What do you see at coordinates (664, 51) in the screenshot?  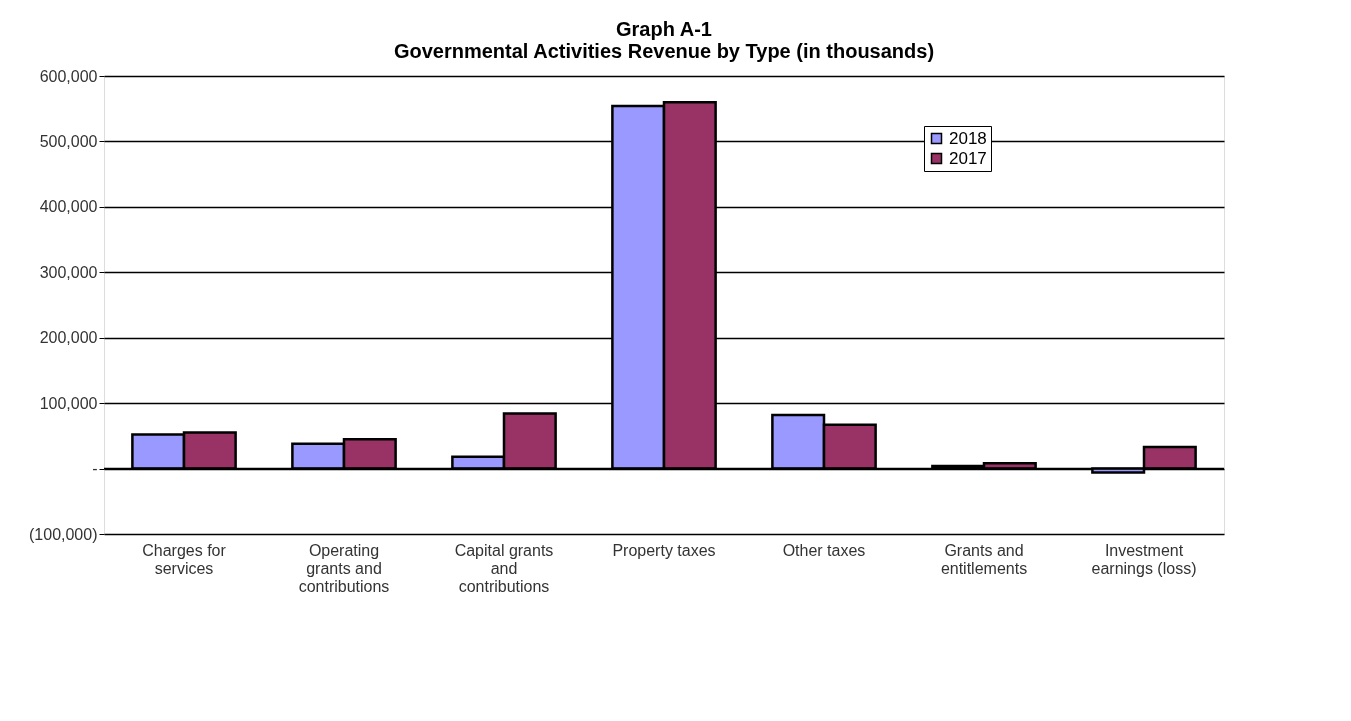 I see `text: Governmental Activities Revenue by Type (in thousands)` at bounding box center [664, 51].